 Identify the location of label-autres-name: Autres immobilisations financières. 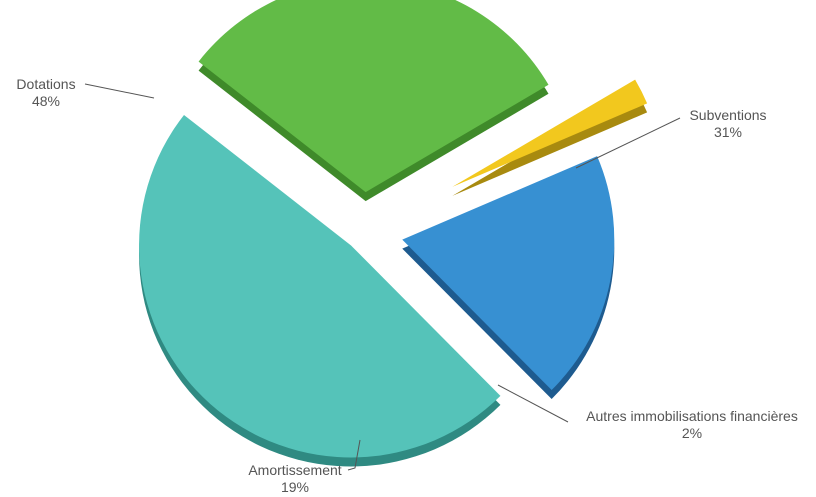
(692, 416).